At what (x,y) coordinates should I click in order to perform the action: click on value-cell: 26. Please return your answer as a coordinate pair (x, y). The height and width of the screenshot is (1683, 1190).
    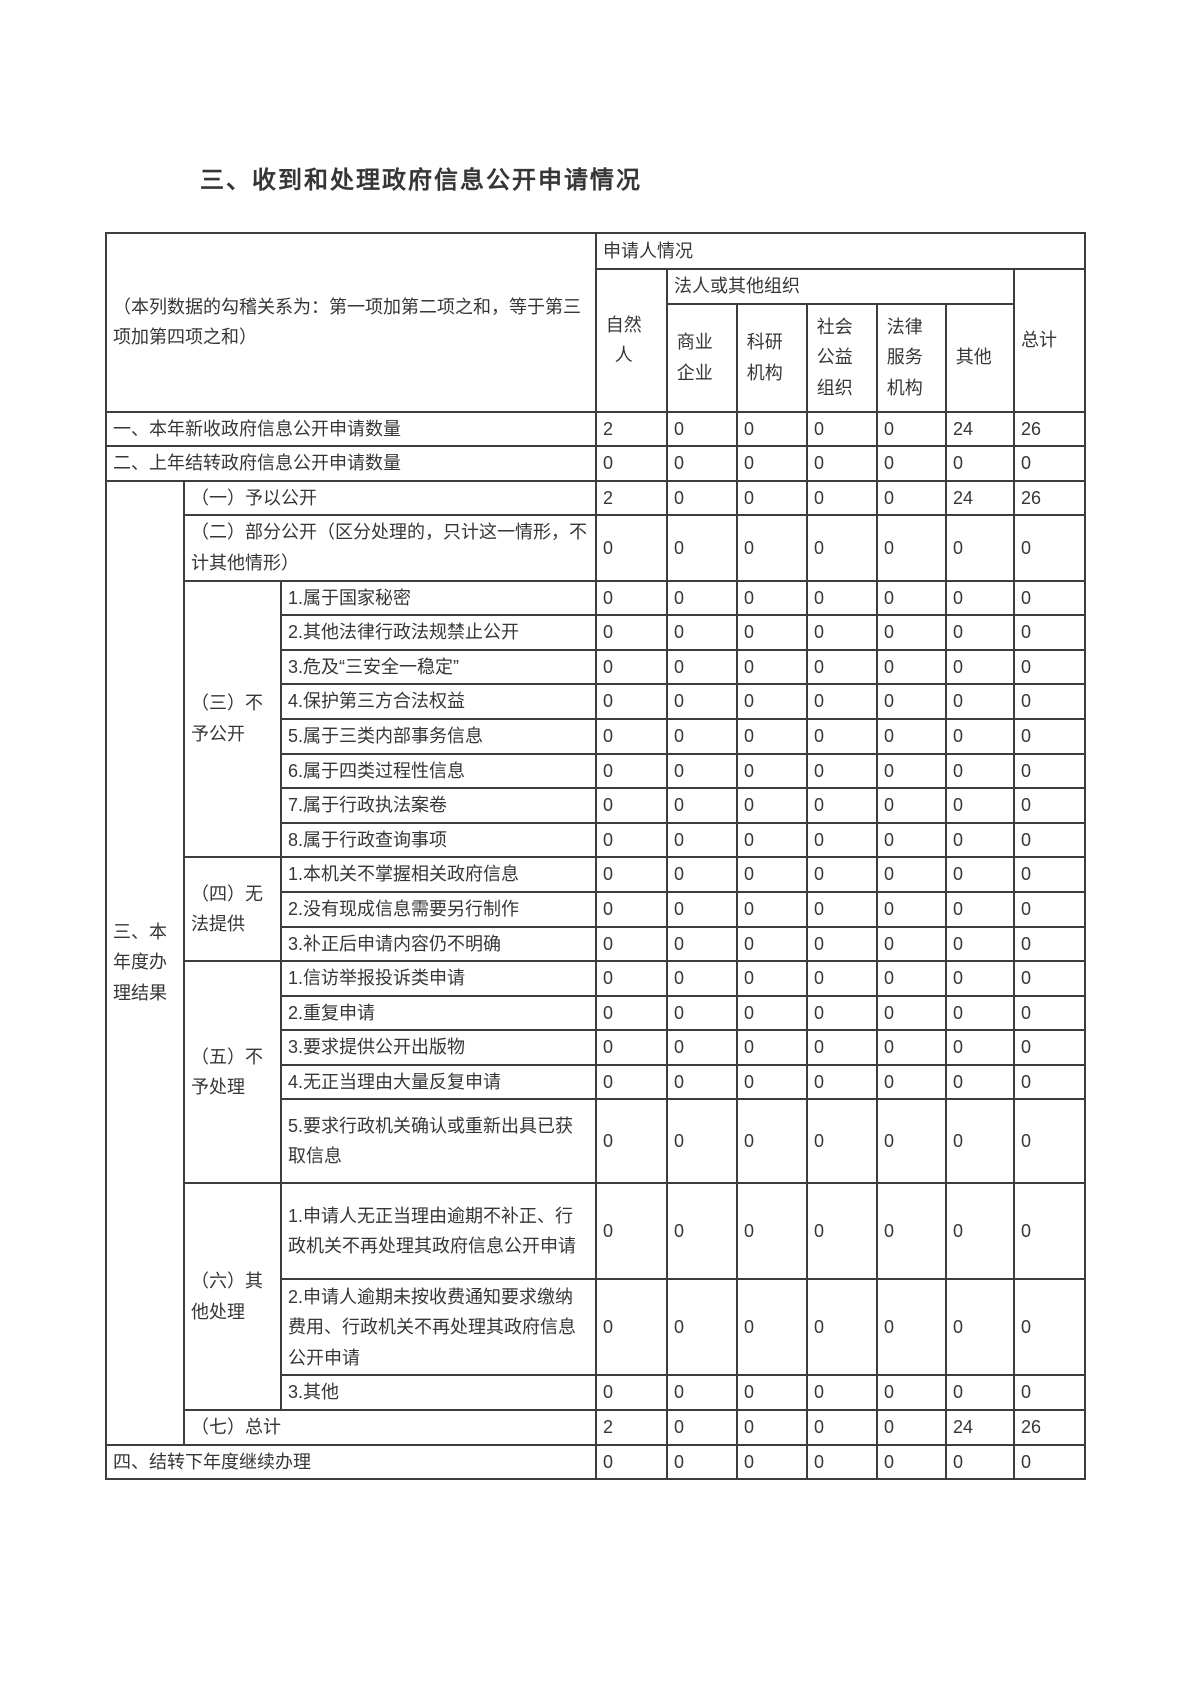
    Looking at the image, I should click on (1050, 498).